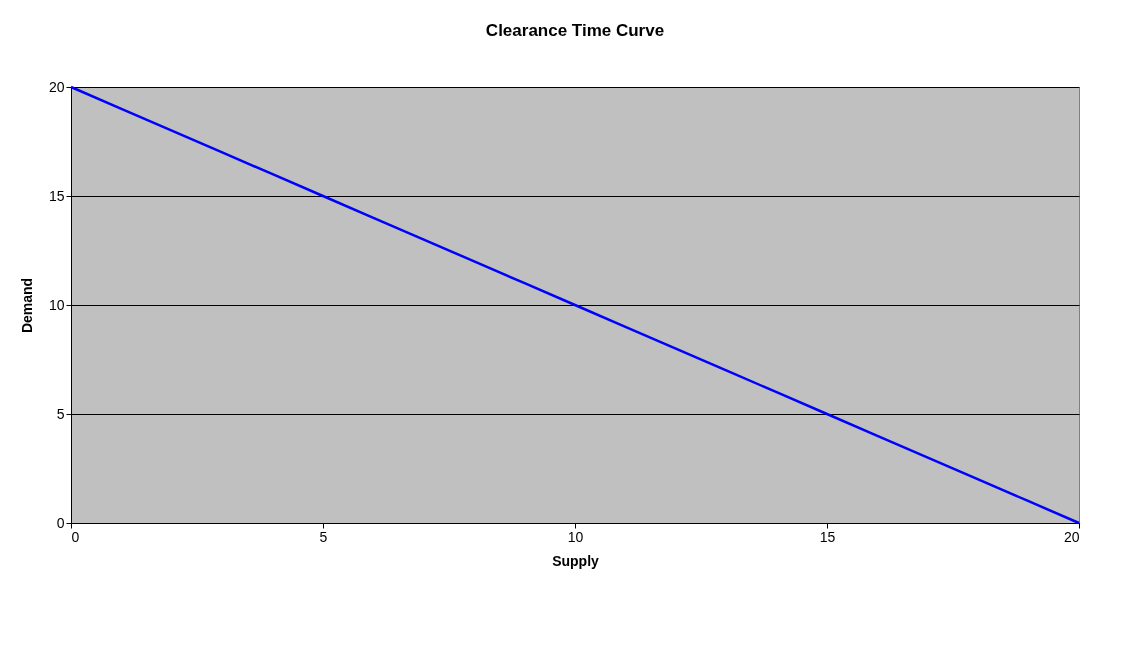  I want to click on y-tick-label: 0, so click(60, 522).